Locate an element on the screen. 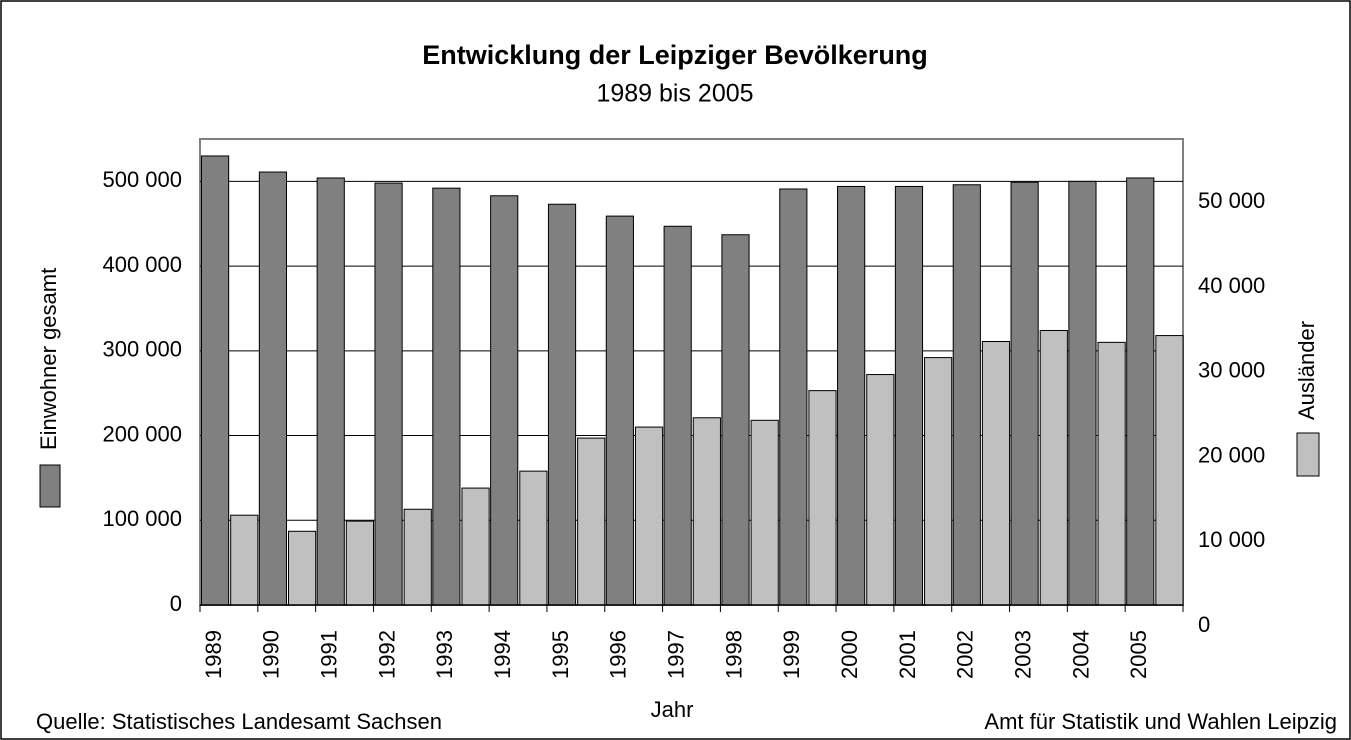 This screenshot has width=1351, height=740. y2-tick-label: 40 000 is located at coordinates (1231, 285).